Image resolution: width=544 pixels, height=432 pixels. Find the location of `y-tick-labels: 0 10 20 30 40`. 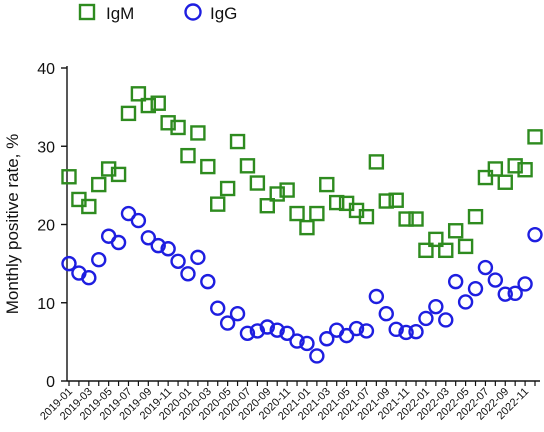

y-tick-labels: 0 10 20 30 40 is located at coordinates (46, 226).